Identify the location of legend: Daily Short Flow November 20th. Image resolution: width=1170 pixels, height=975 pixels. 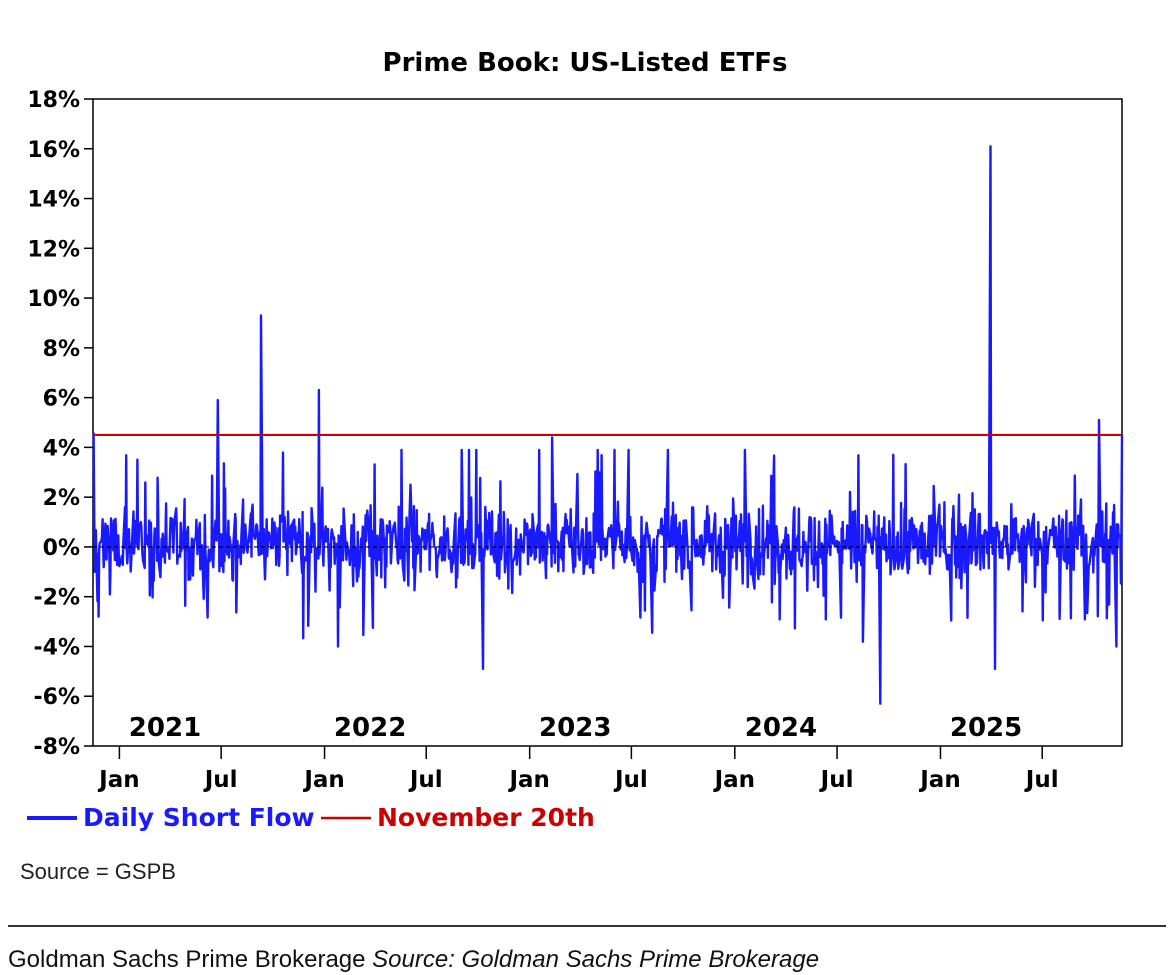
(311, 817).